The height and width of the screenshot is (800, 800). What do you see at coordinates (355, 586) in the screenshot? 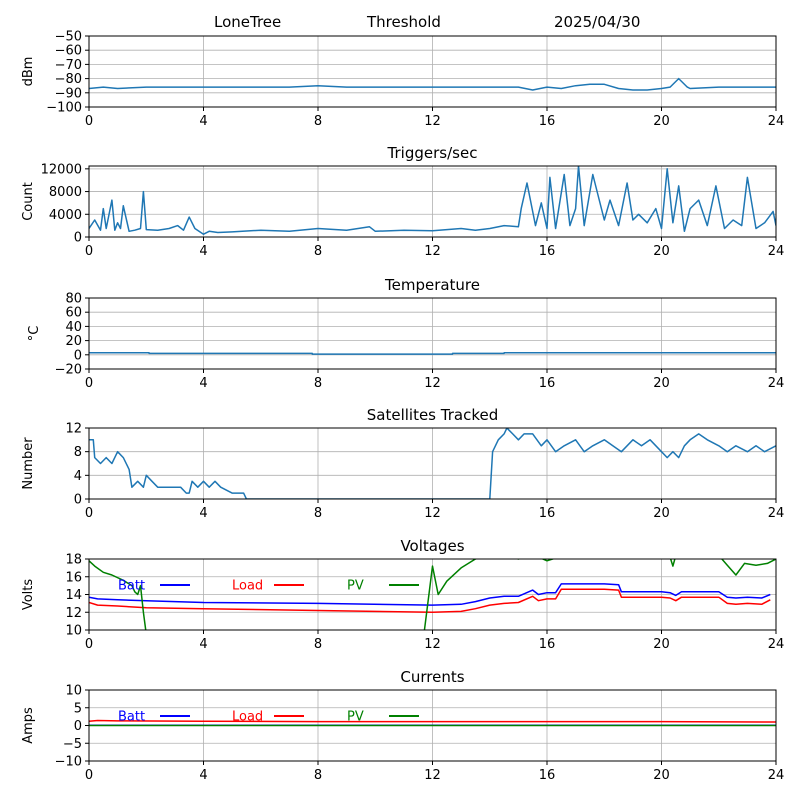
I see `legend-label-pv: PV` at bounding box center [355, 586].